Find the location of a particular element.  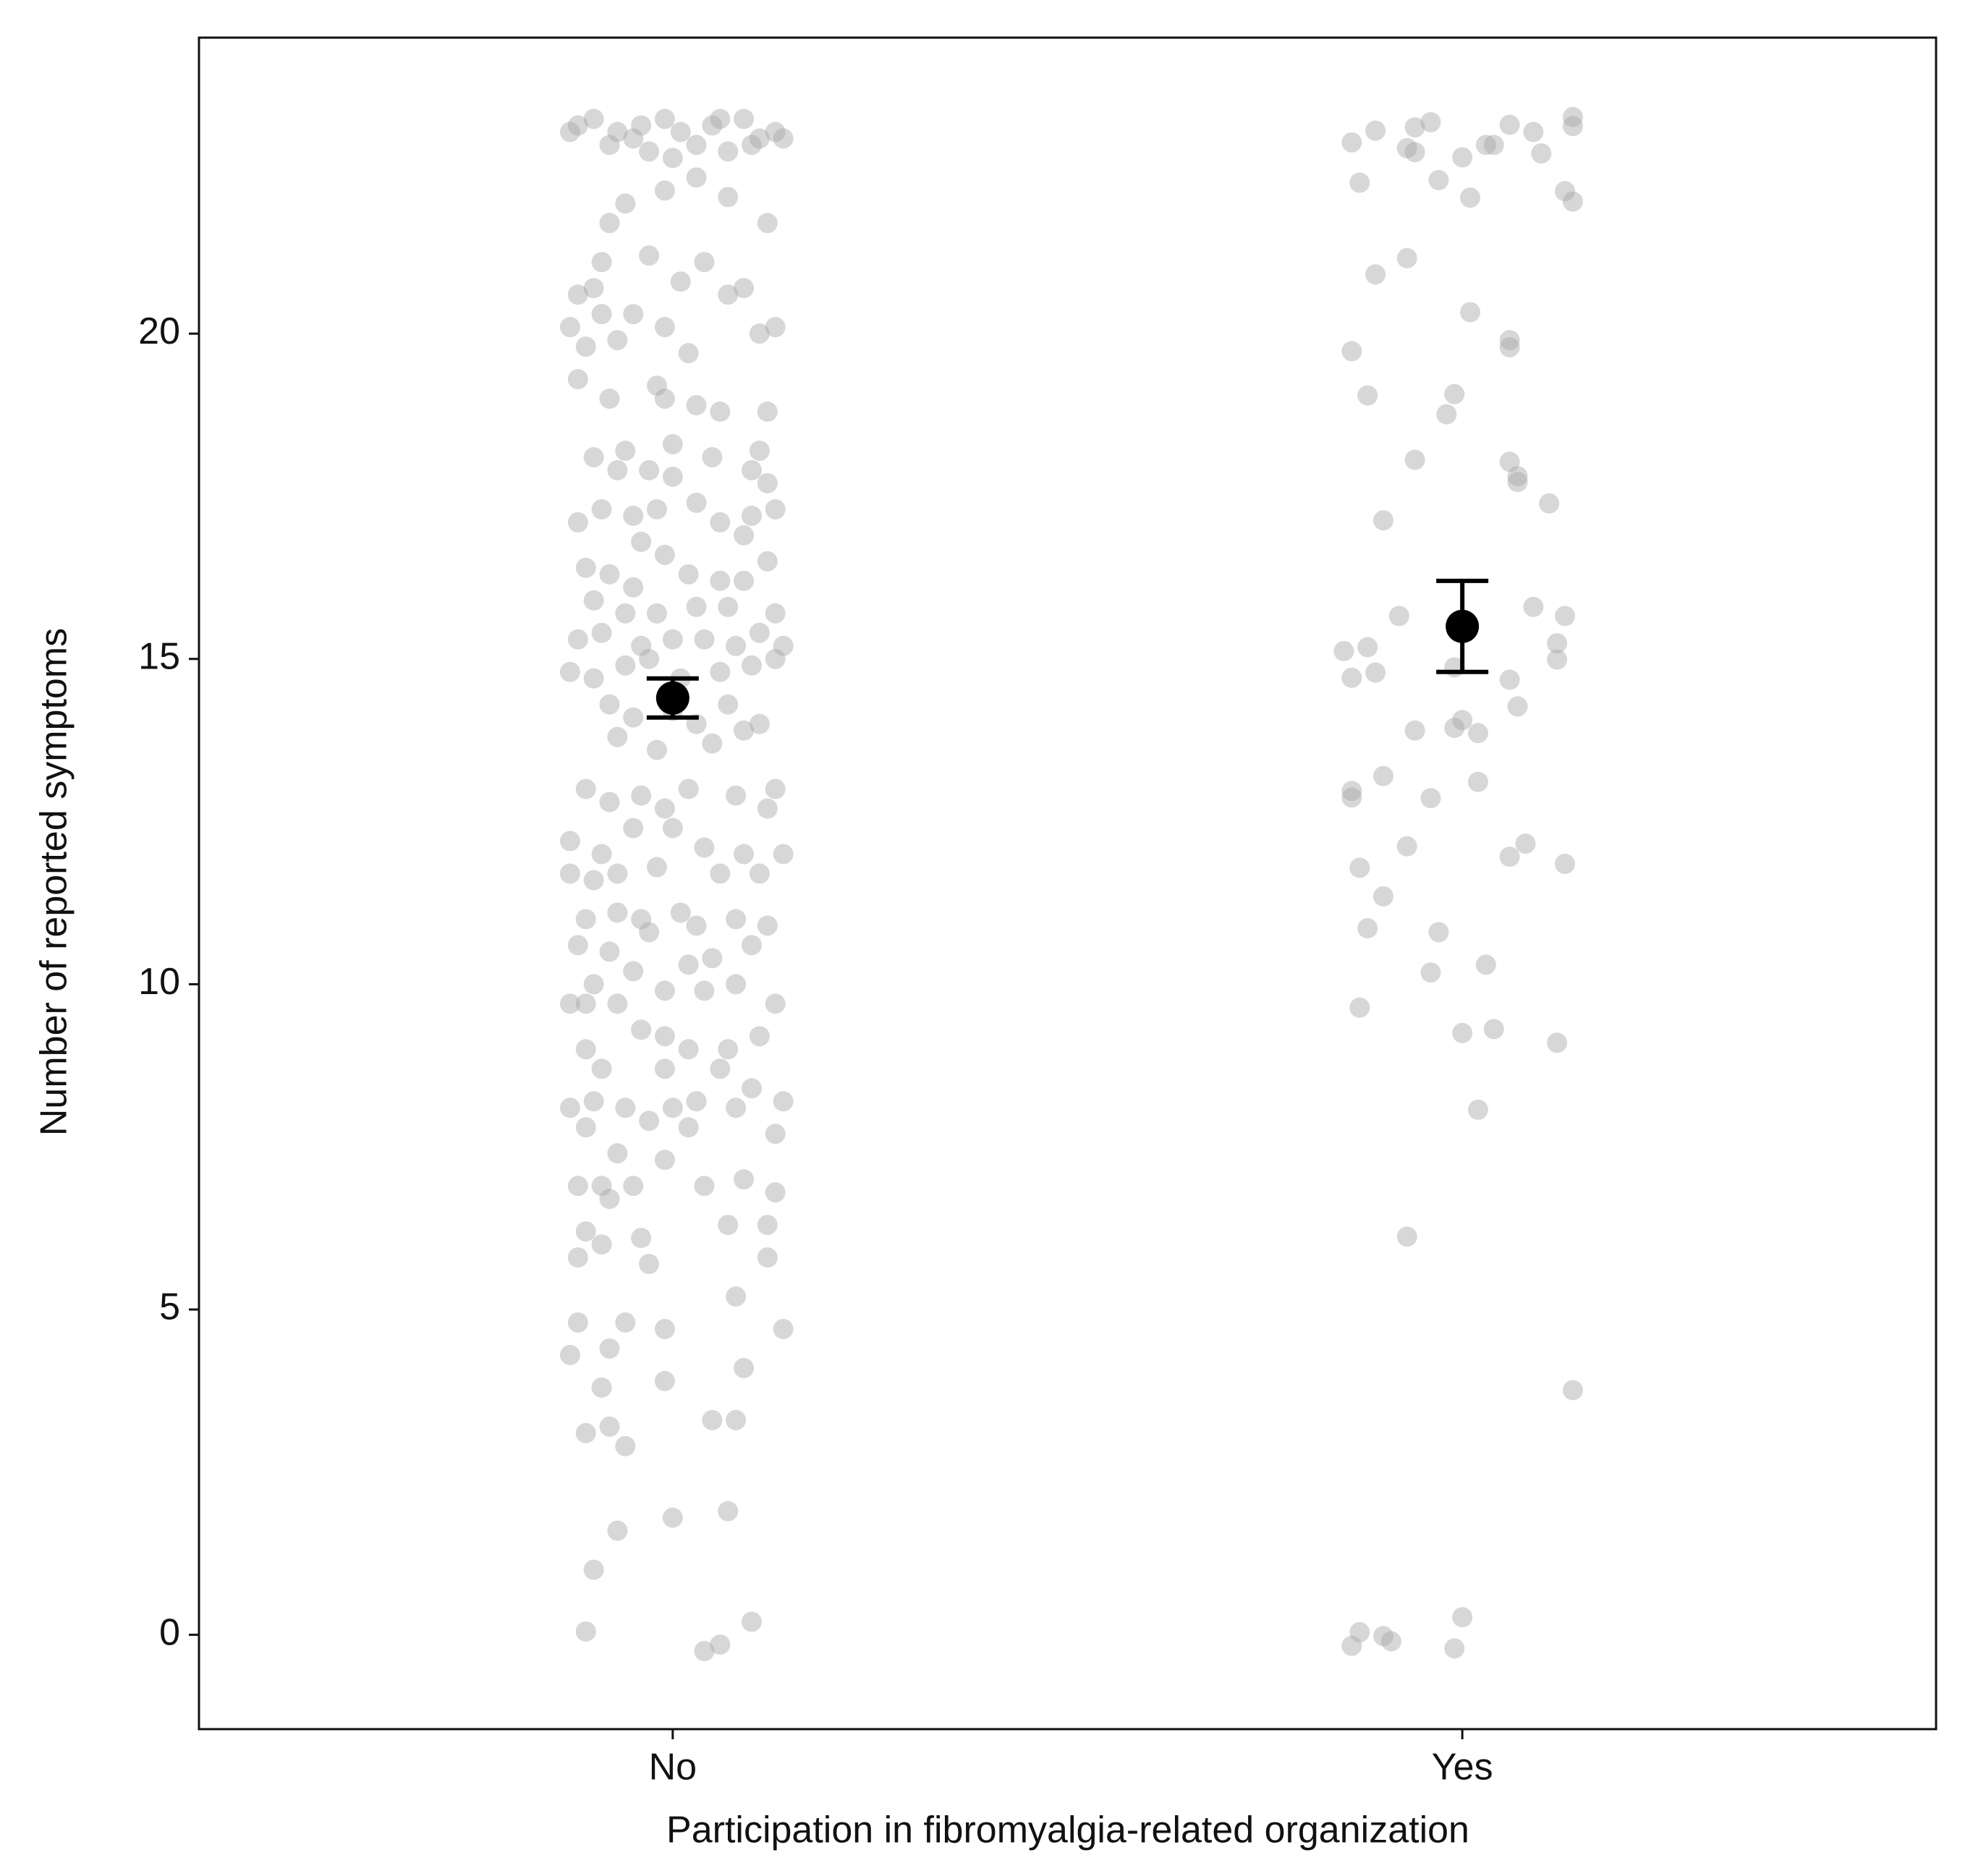

mean-point is located at coordinates (1463, 626).